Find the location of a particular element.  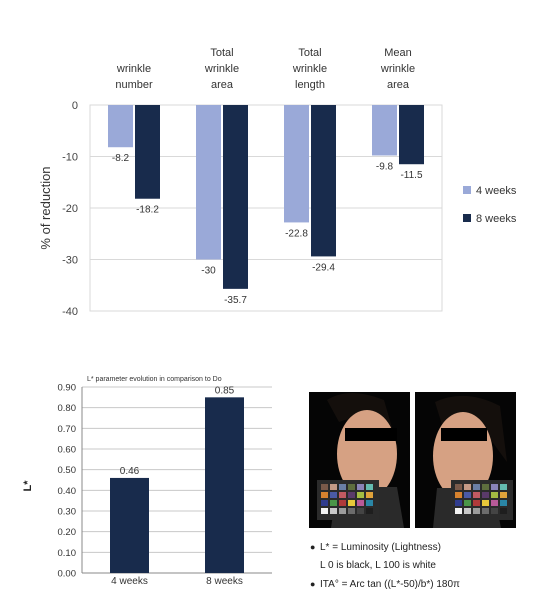

note-ita: ● ITA° = Arc tan ((L*-50)/b*) 180π is located at coordinates (422, 584).